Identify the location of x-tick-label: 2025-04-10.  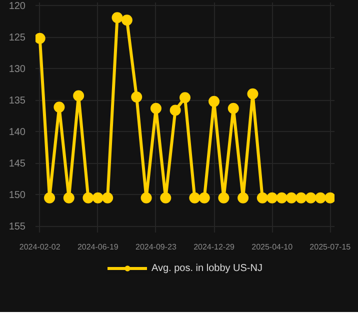
(273, 247).